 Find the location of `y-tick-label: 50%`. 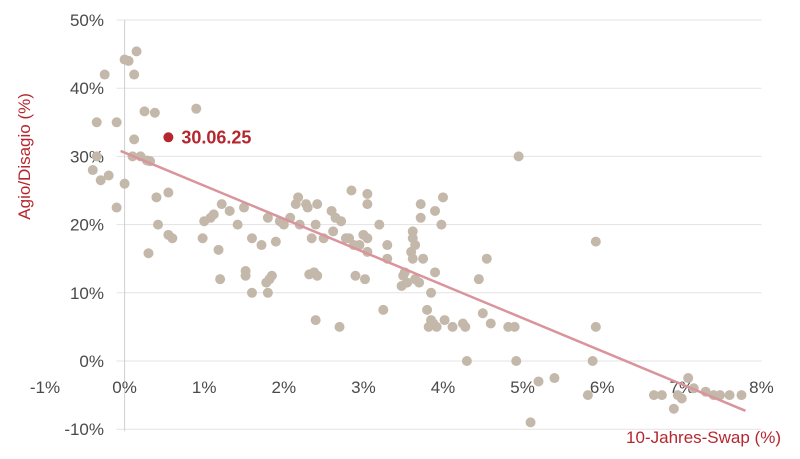

y-tick-label: 50% is located at coordinates (87, 20).